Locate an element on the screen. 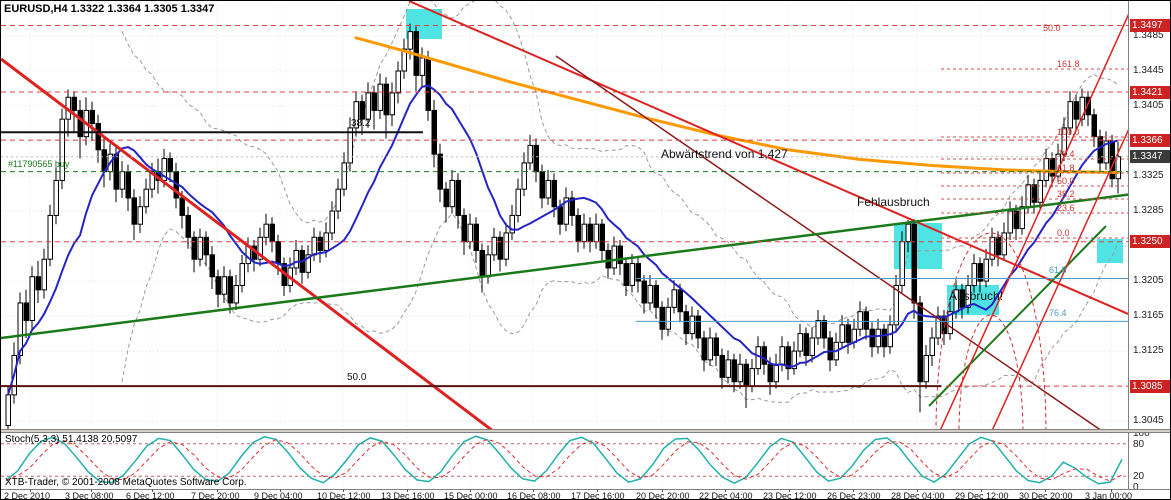  stoch-axis-label: 100 is located at coordinates (1141, 433).